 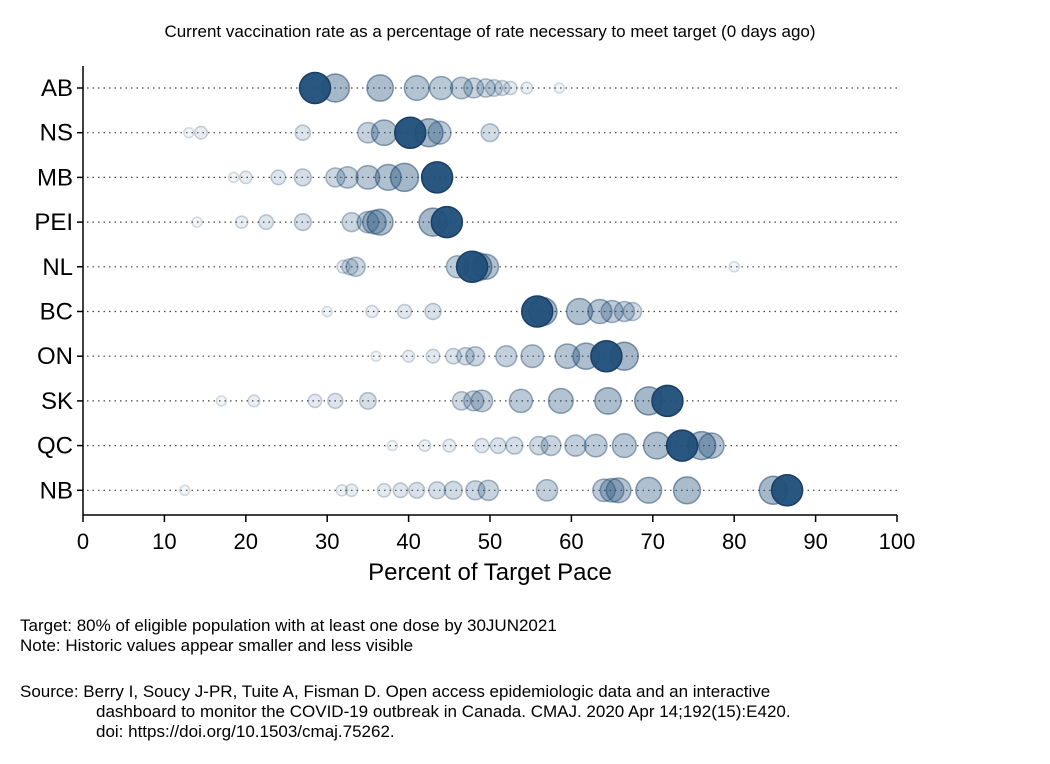 I want to click on current-point-pei, so click(x=447, y=222).